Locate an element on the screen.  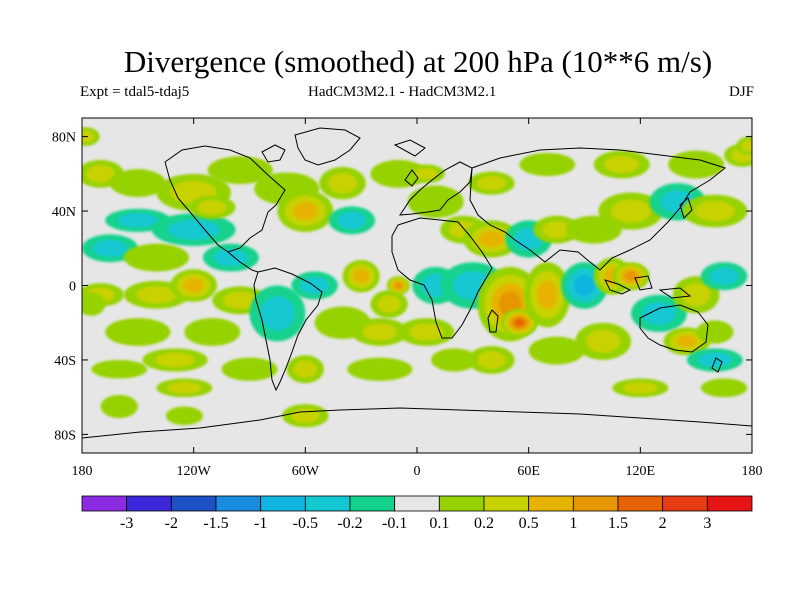
season-label: DJF is located at coordinates (741, 92).